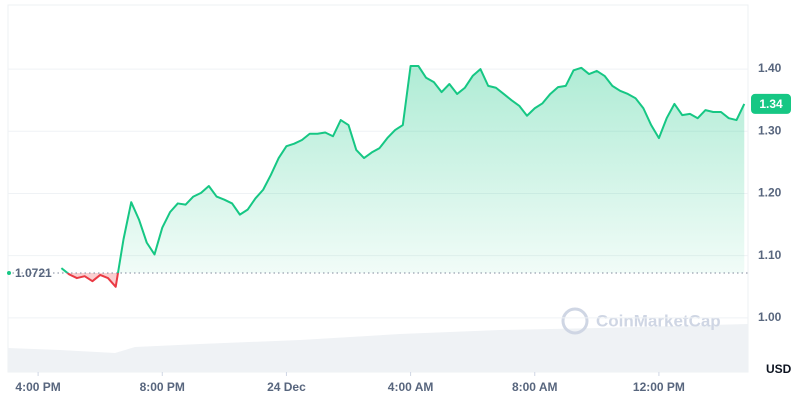 This screenshot has height=400, width=800. I want to click on reference-dot, so click(9, 273).